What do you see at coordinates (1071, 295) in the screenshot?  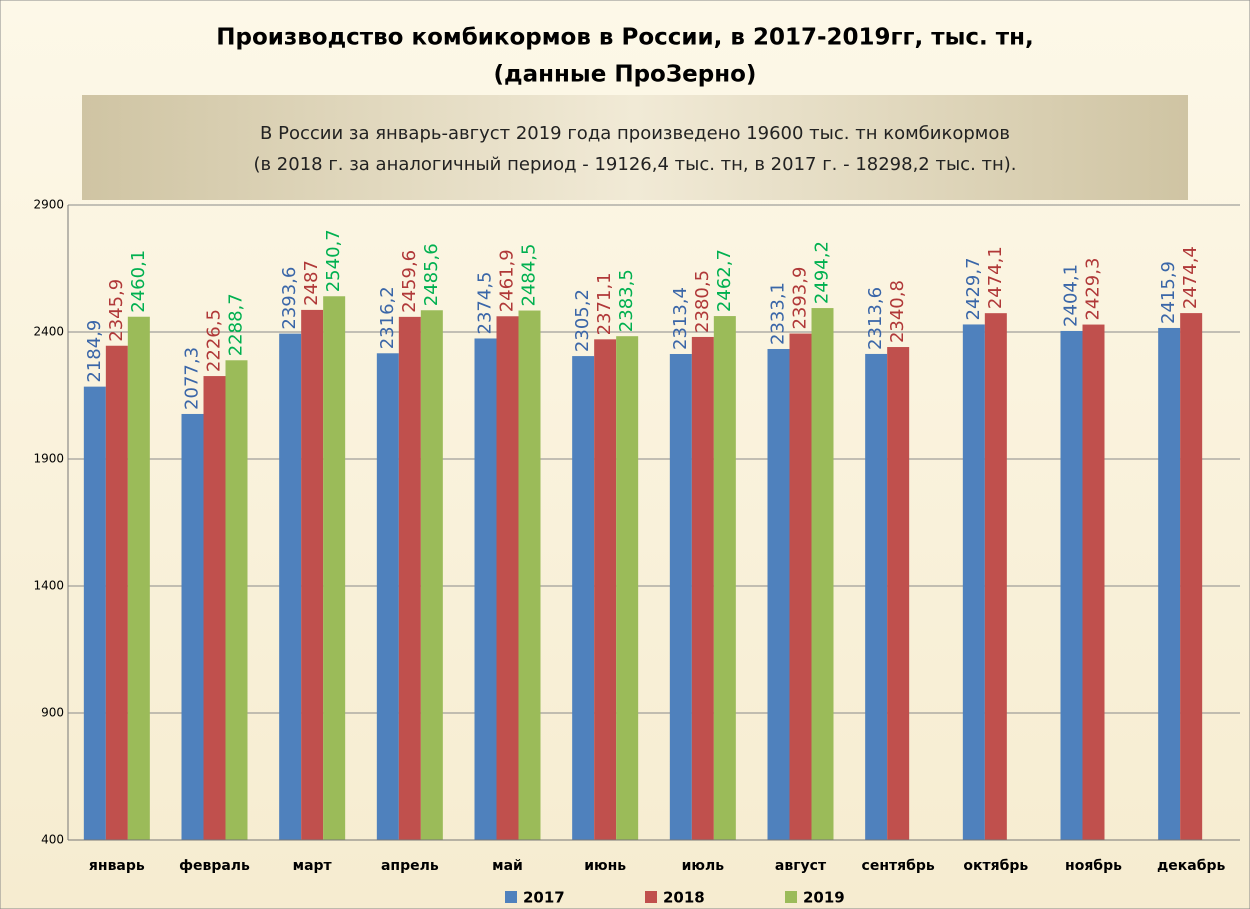 I see `data-label: 2404,1` at bounding box center [1071, 295].